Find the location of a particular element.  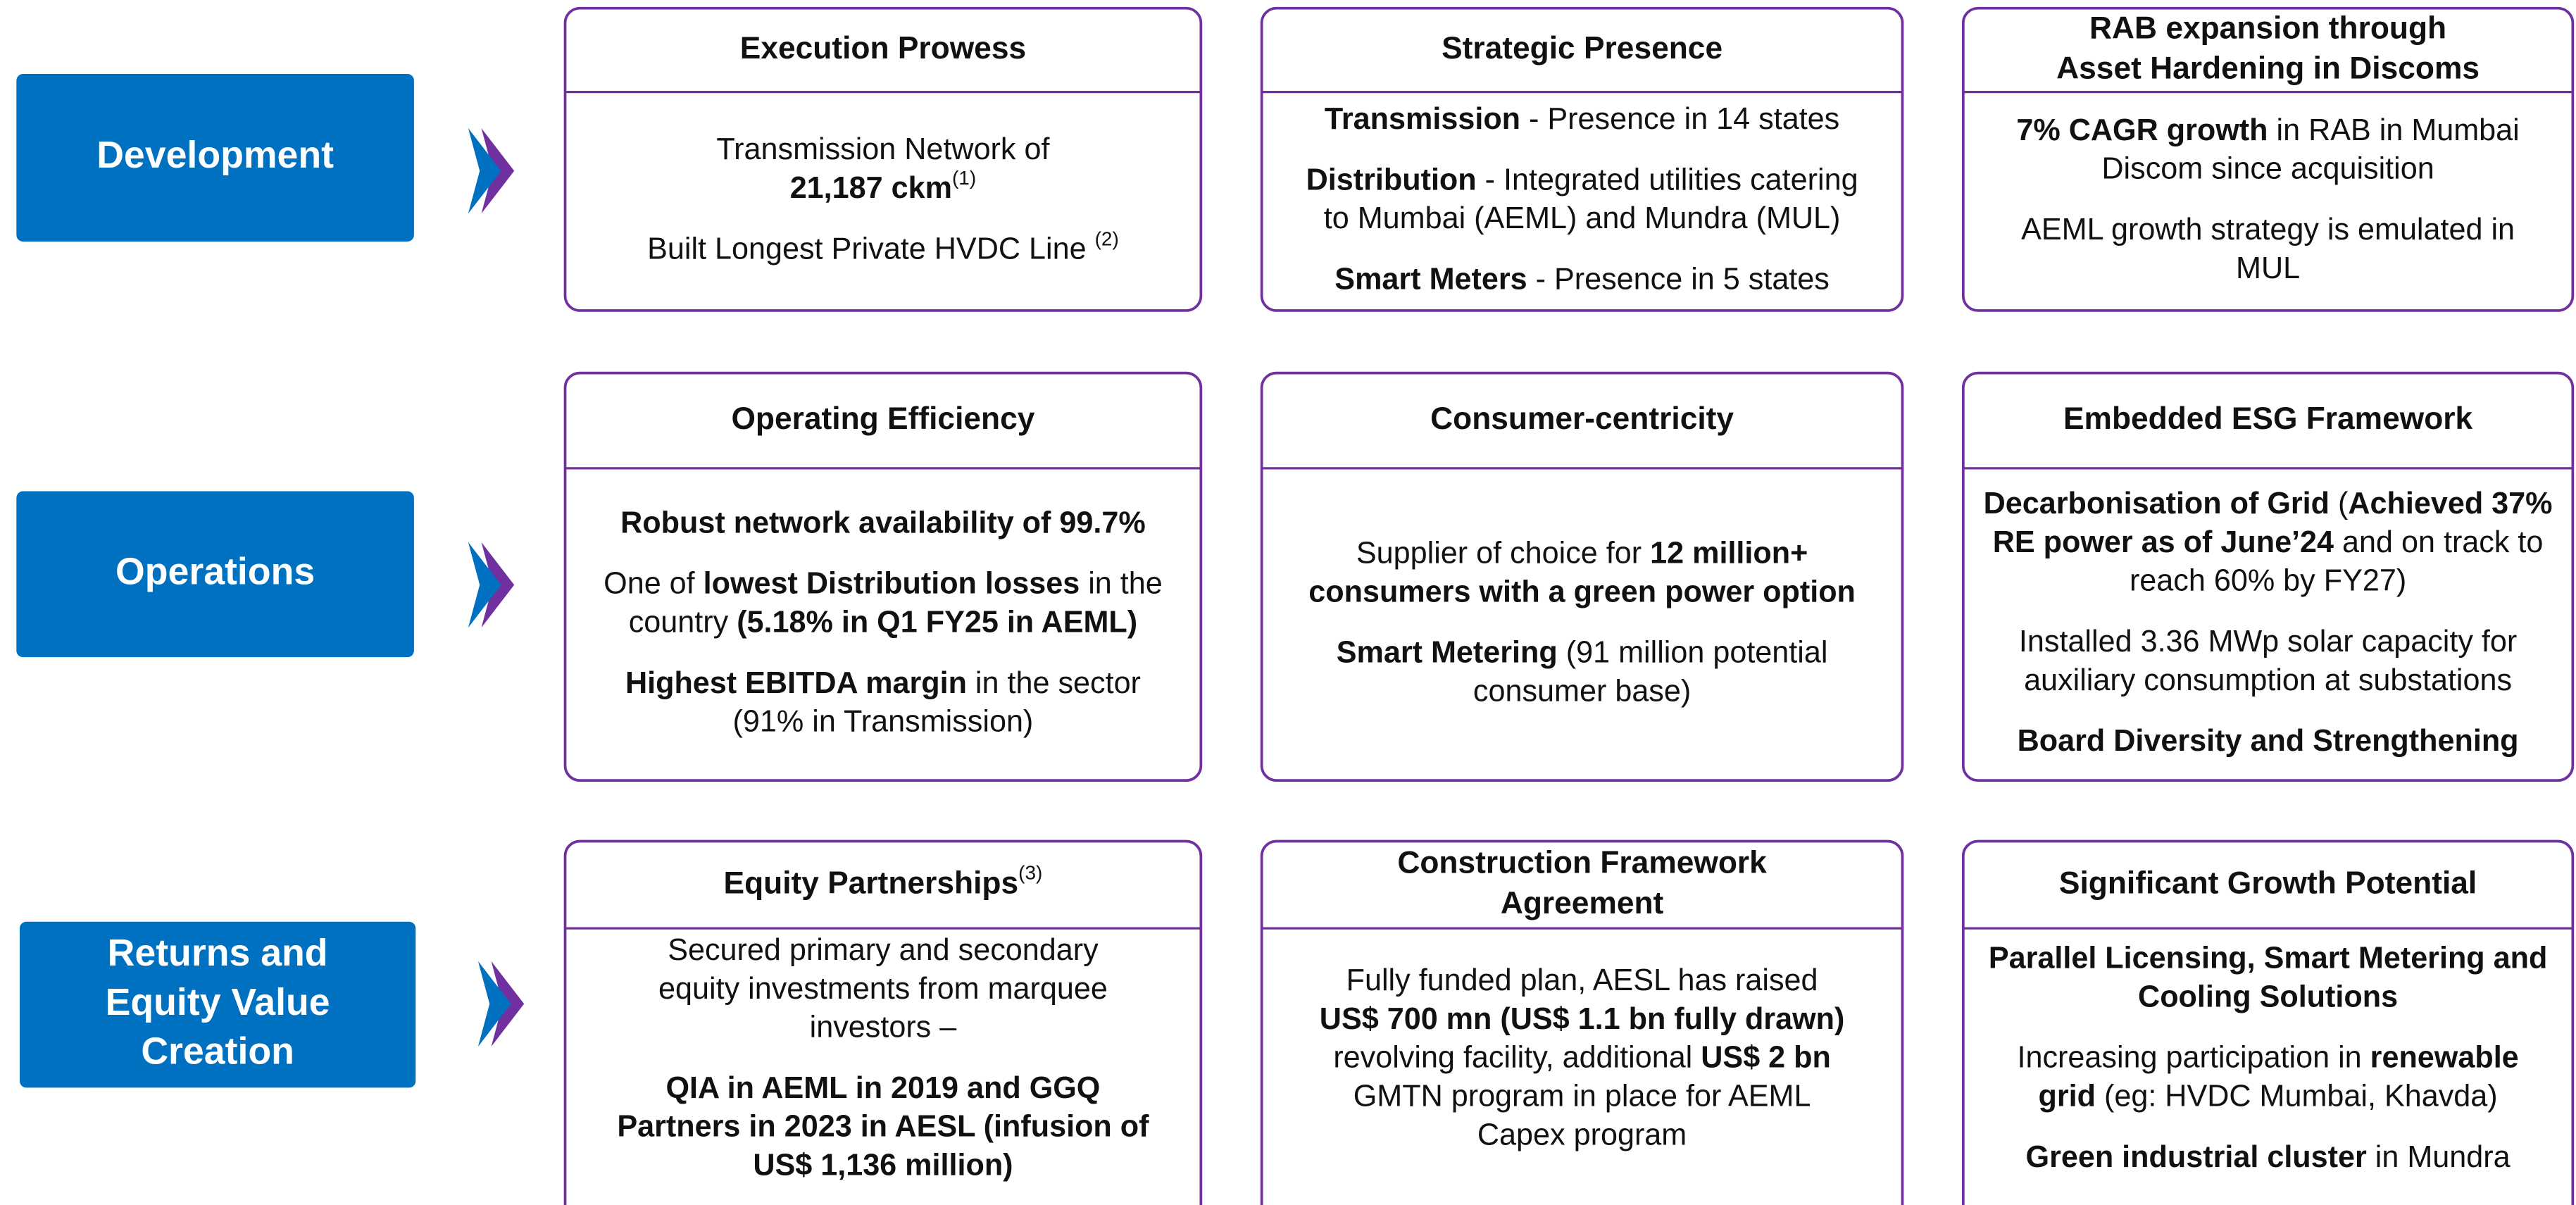

text-run: Installed 3.36 MWp solar capacity for is located at coordinates (2268, 642).